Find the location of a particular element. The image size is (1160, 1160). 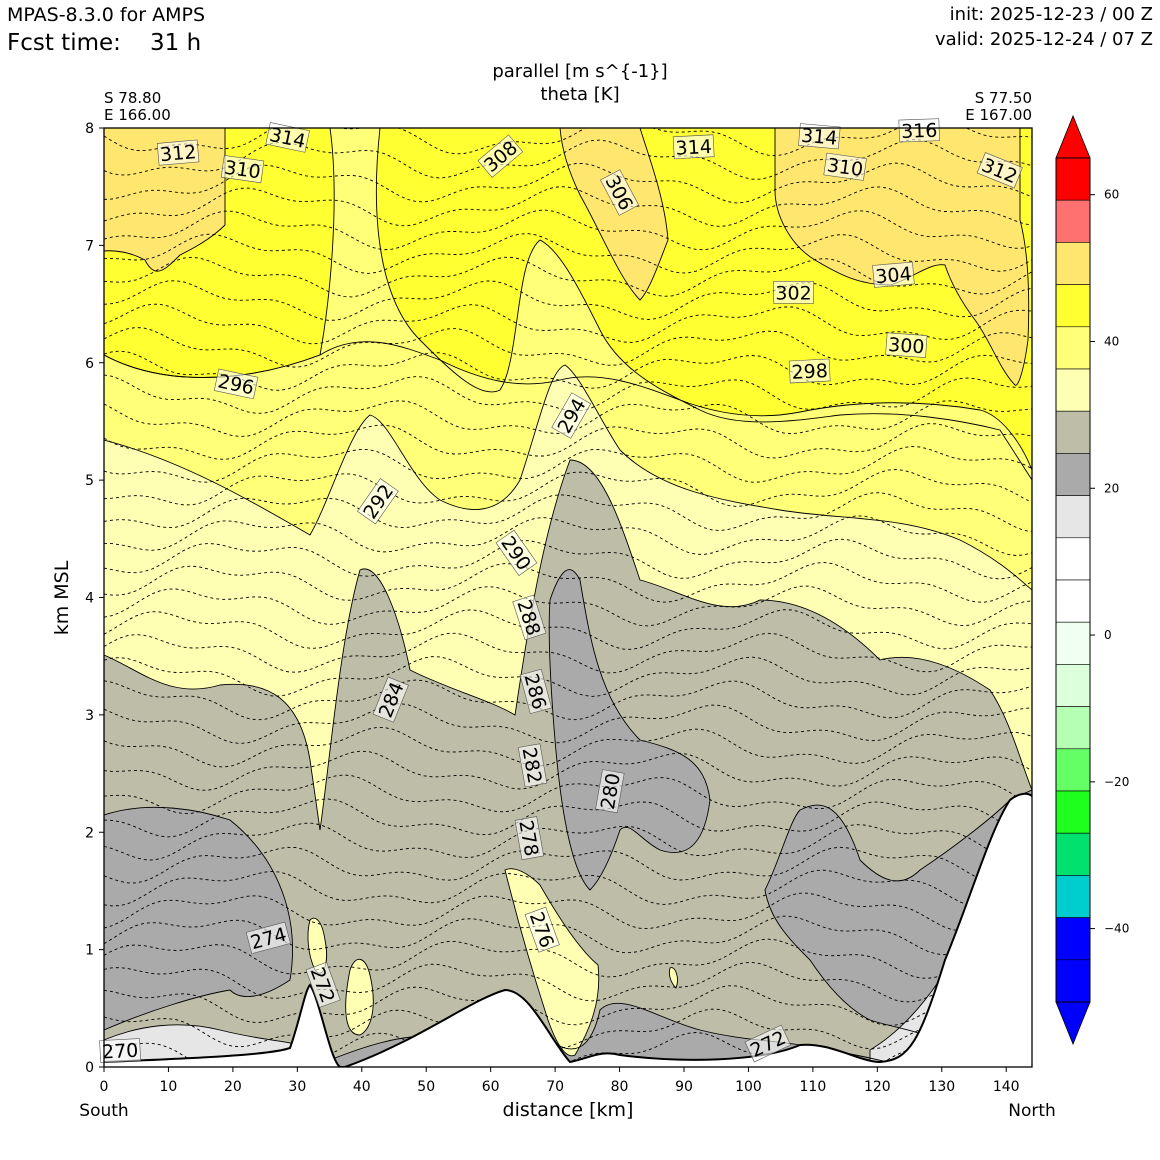

theta-label-text: 312 is located at coordinates (178, 153).